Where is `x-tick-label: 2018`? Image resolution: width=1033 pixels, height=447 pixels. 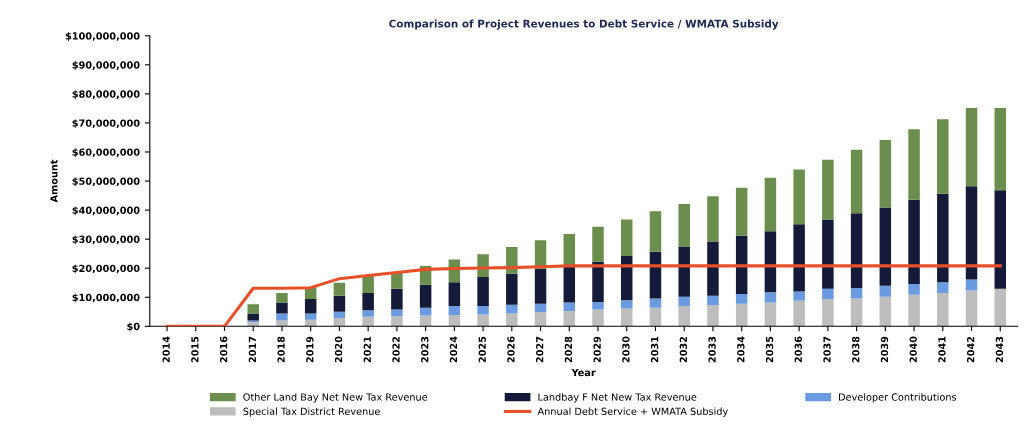 x-tick-label: 2018 is located at coordinates (281, 349).